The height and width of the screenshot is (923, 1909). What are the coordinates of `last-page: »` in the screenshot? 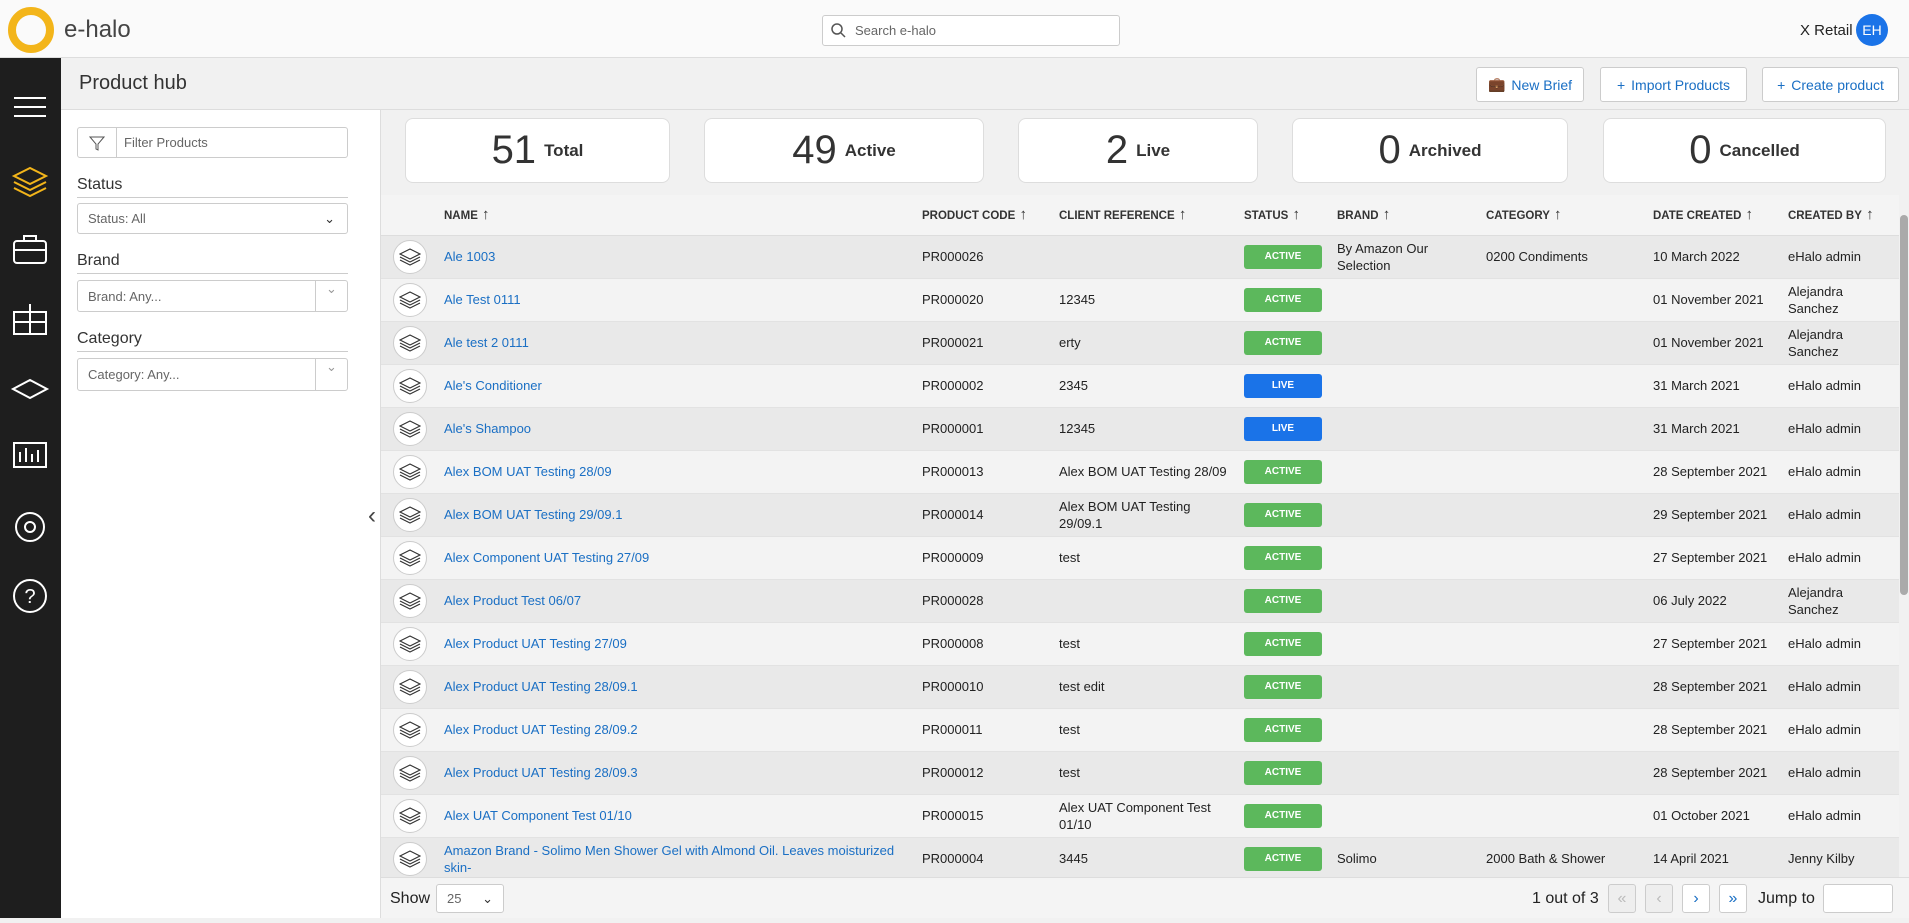 It's located at (1733, 898).